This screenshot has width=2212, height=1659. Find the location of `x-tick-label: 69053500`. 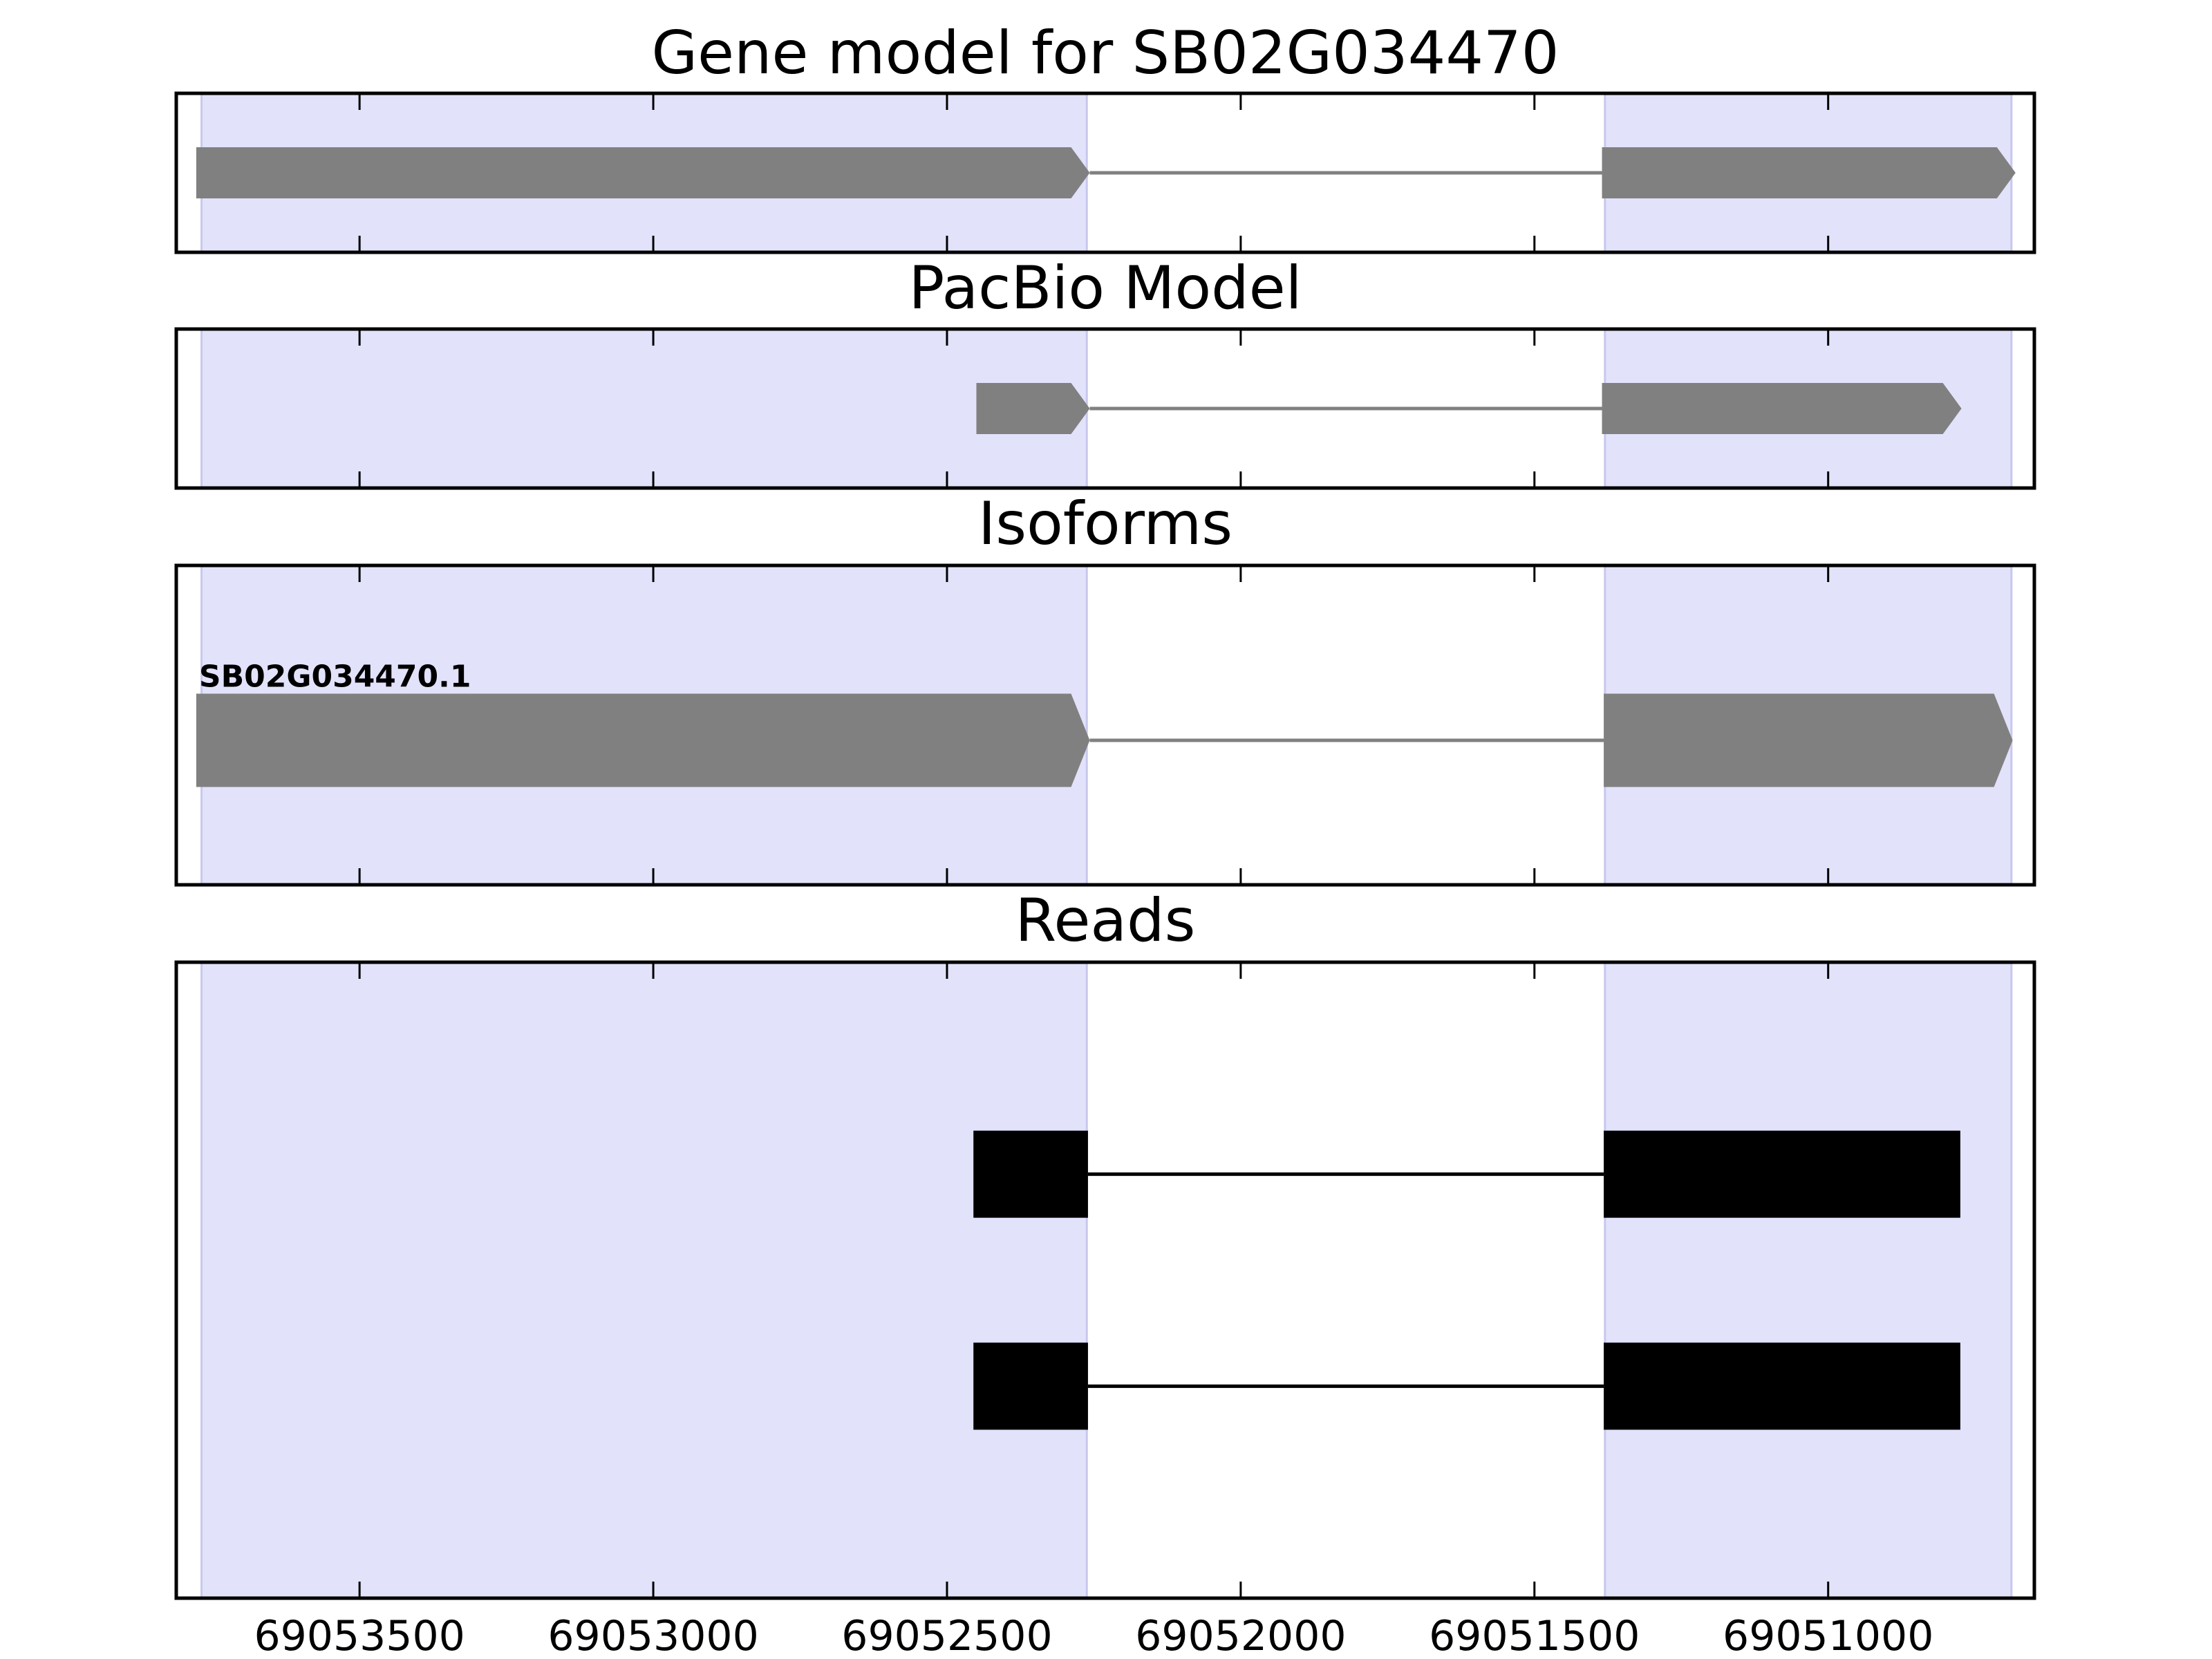

x-tick-label: 69053500 is located at coordinates (359, 1635).